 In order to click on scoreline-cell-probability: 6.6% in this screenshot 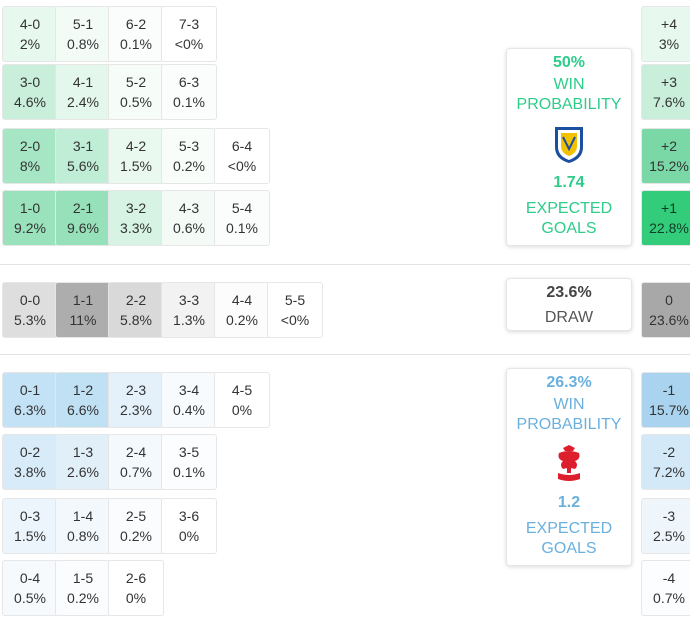, I will do `click(83, 410)`.